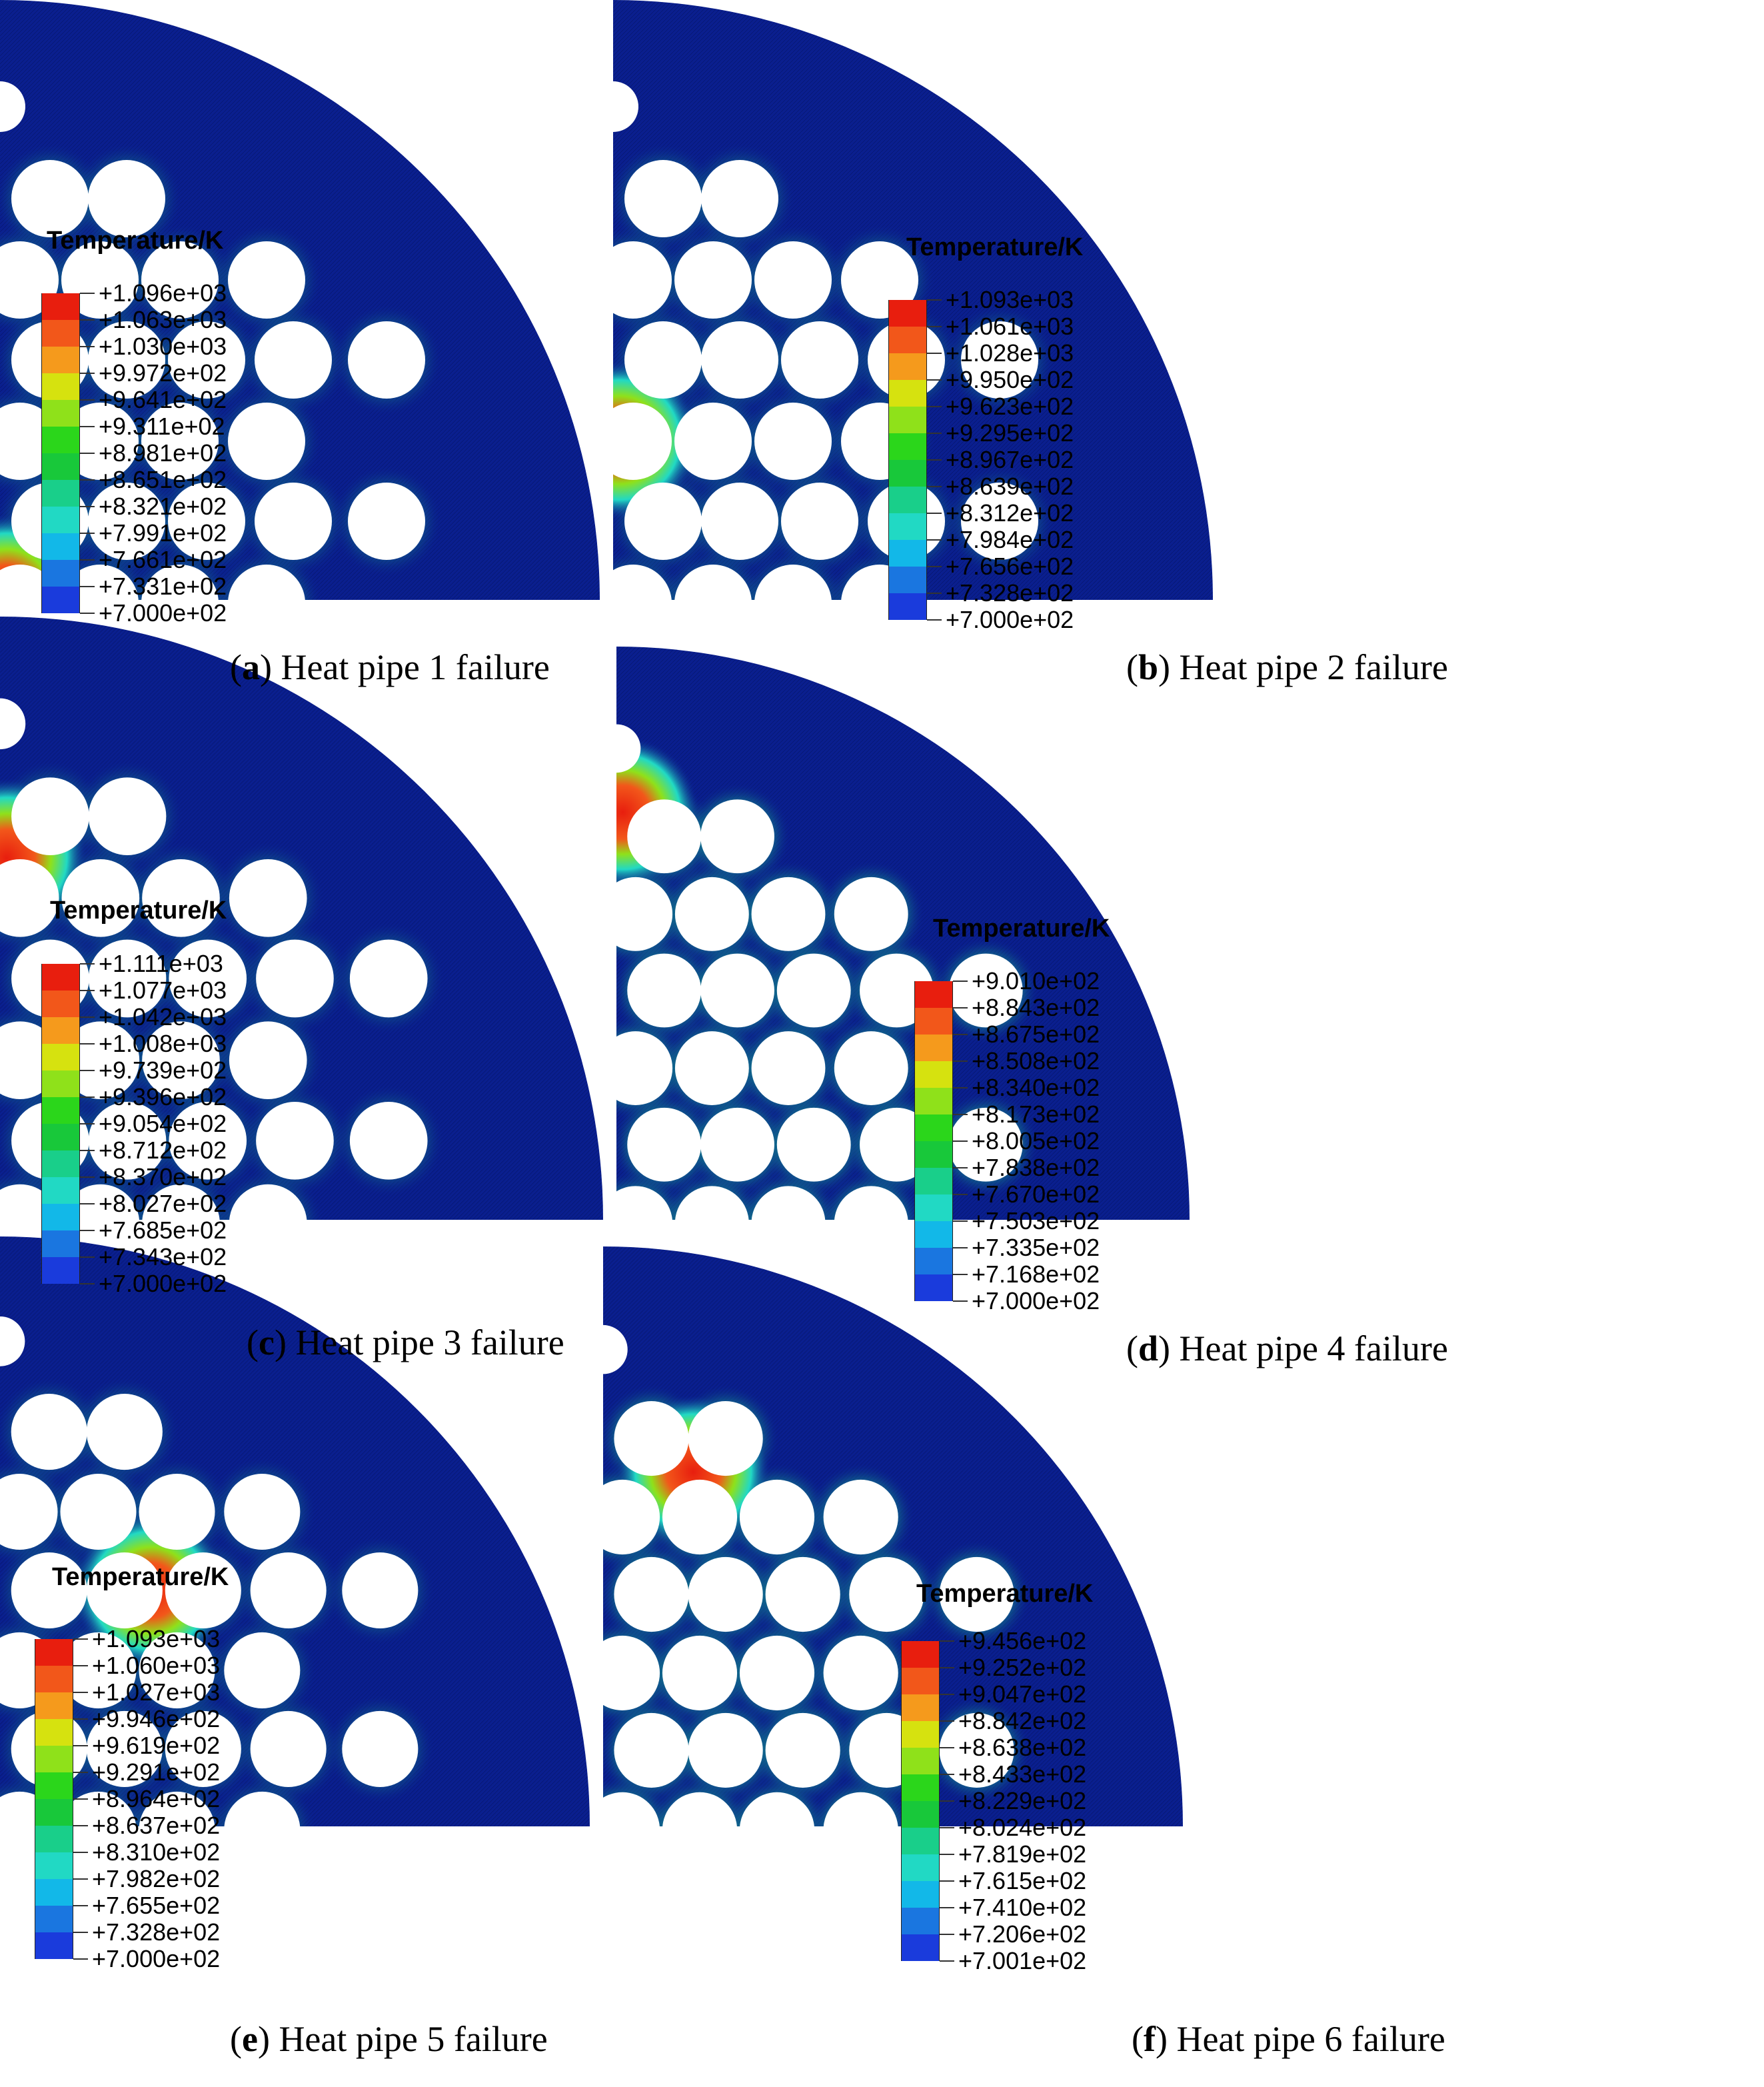 The image size is (1764, 2087). Describe the element at coordinates (163, 990) in the screenshot. I see `legend-value: +1.077e+03` at that location.